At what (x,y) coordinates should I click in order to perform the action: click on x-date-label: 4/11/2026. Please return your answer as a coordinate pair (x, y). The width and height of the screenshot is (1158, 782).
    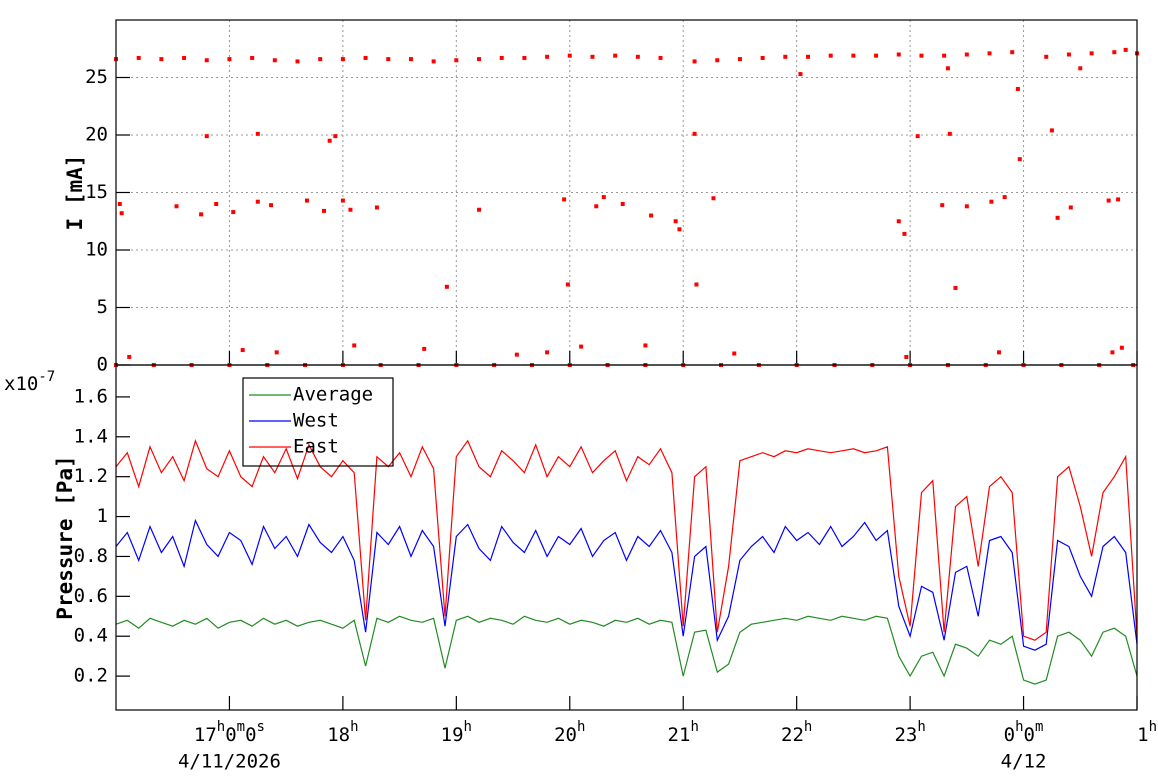
    Looking at the image, I should click on (229, 762).